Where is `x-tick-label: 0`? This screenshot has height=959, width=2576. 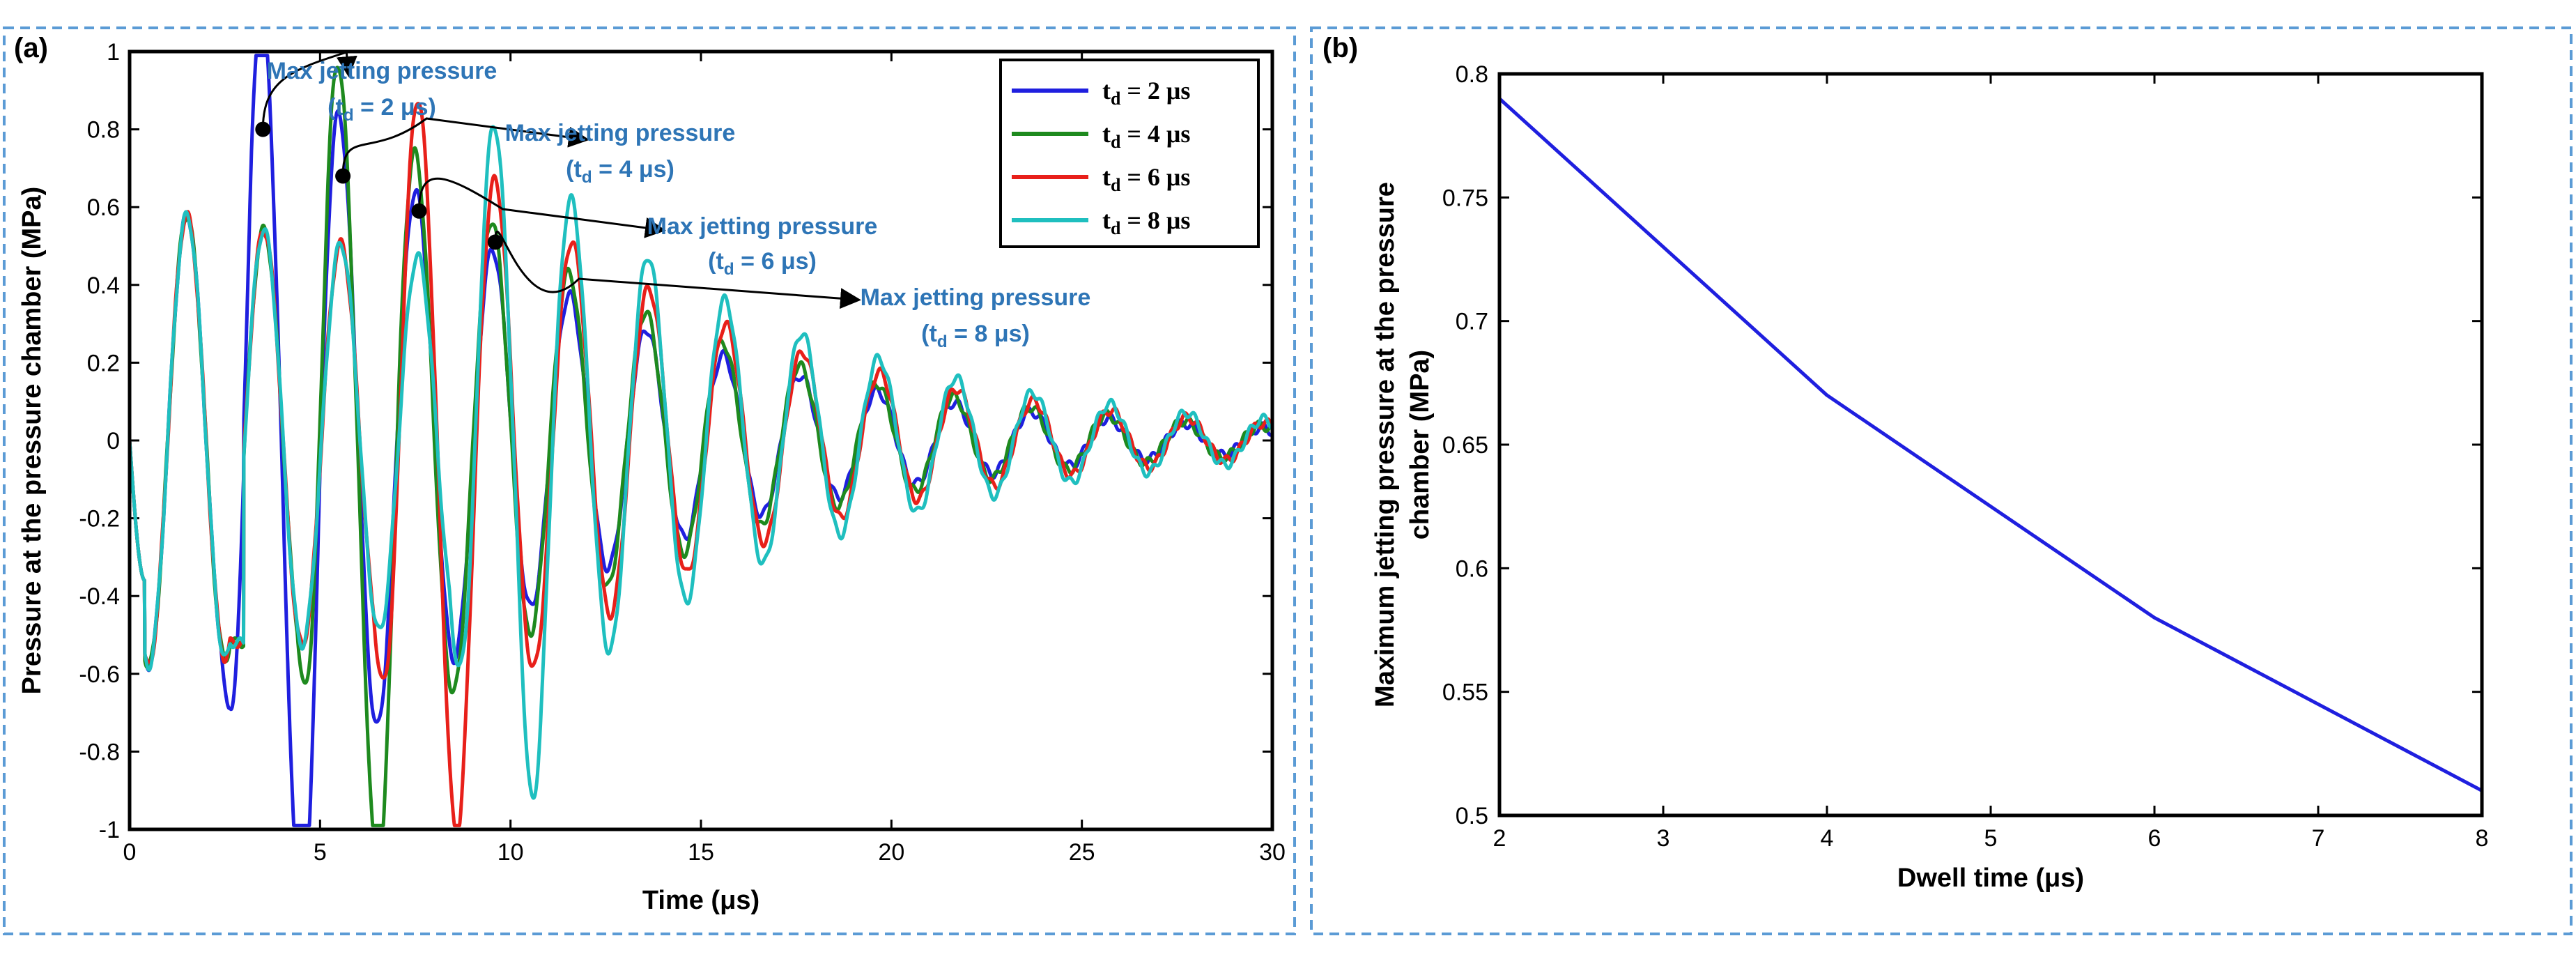 x-tick-label: 0 is located at coordinates (130, 852).